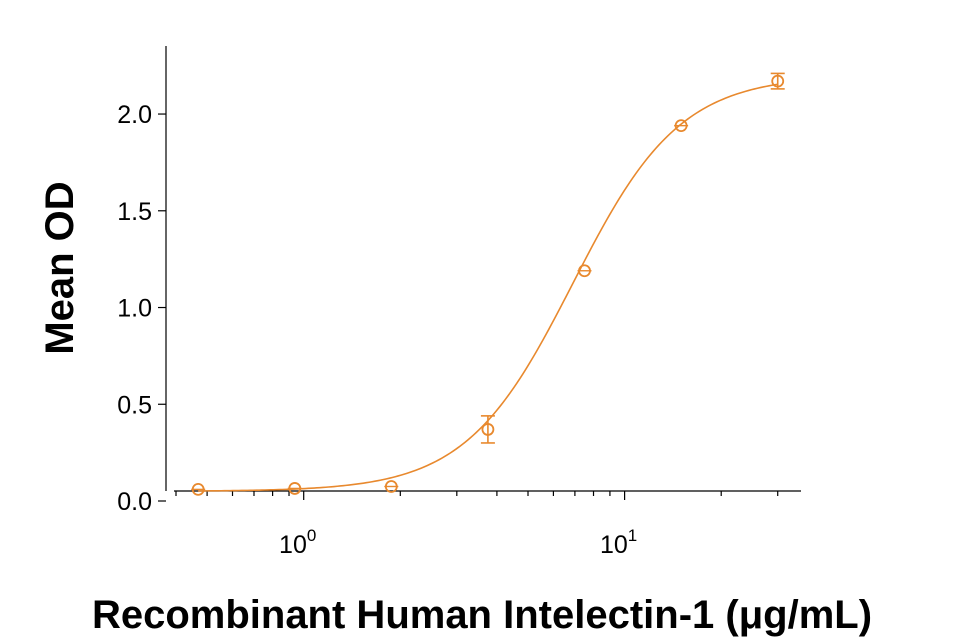 Image resolution: width=969 pixels, height=642 pixels. I want to click on x-tick-label: 10¹, so click(618, 542).